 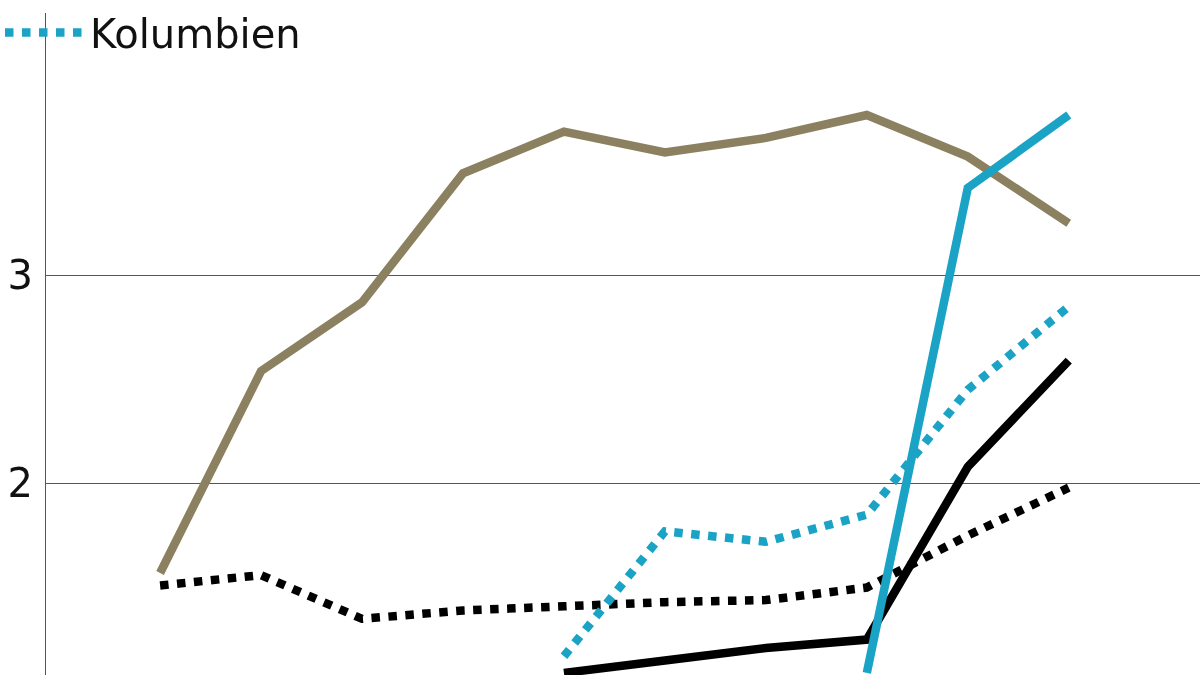 I want to click on y-tick-label: 2, so click(x=20, y=483).